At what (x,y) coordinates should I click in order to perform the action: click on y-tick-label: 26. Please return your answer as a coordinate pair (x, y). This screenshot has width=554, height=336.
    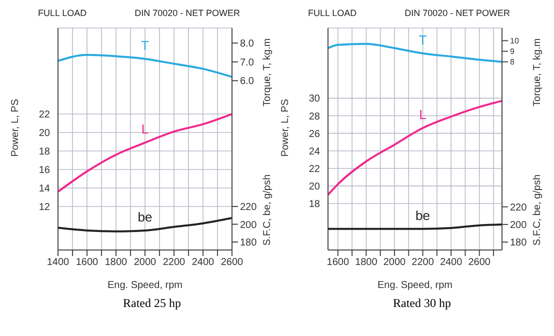
    Looking at the image, I should click on (314, 134).